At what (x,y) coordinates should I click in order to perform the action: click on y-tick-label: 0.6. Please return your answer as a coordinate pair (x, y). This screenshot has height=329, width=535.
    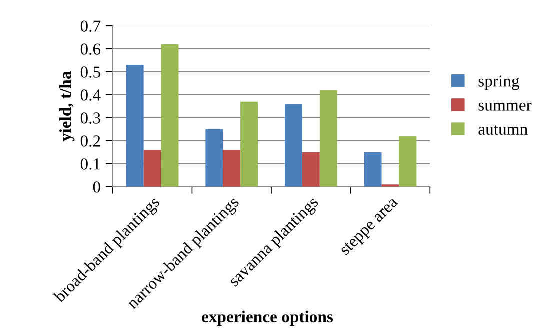
    Looking at the image, I should click on (90, 49).